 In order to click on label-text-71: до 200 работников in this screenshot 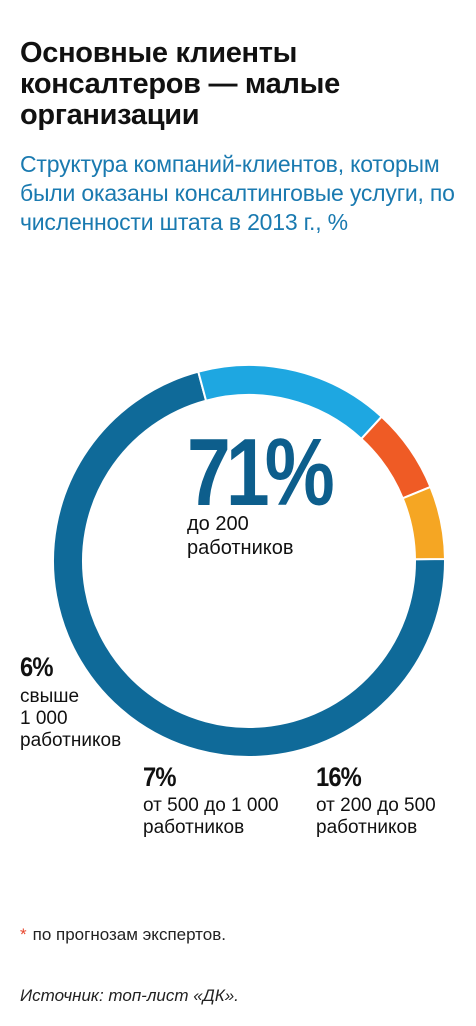, I will do `click(240, 536)`.